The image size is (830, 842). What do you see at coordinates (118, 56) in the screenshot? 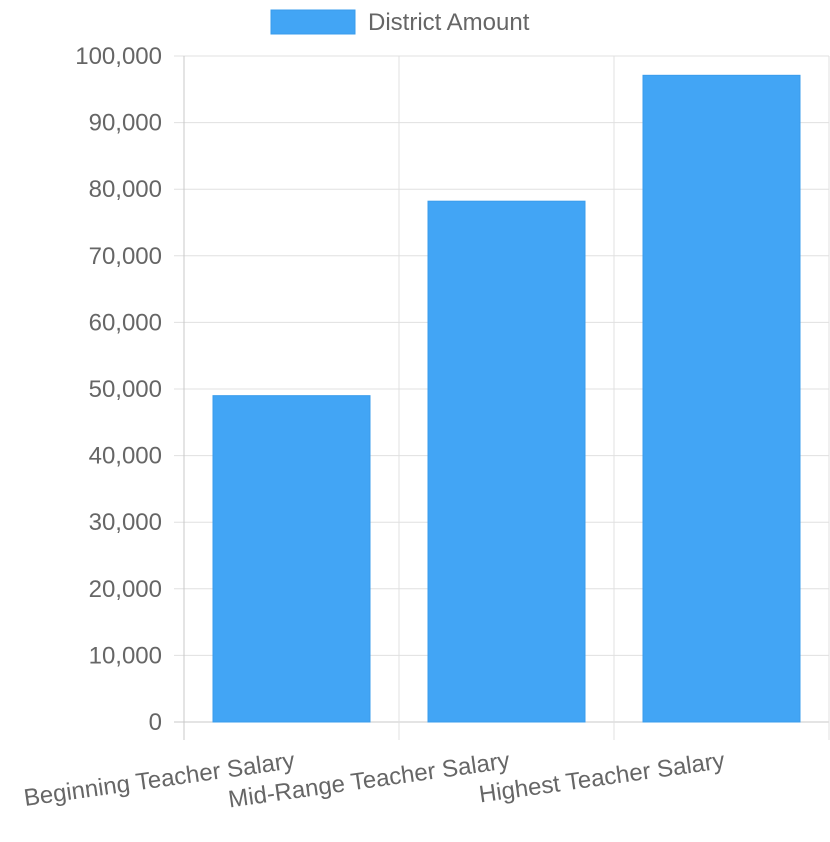
I see `y-tick-label: 100,000` at bounding box center [118, 56].